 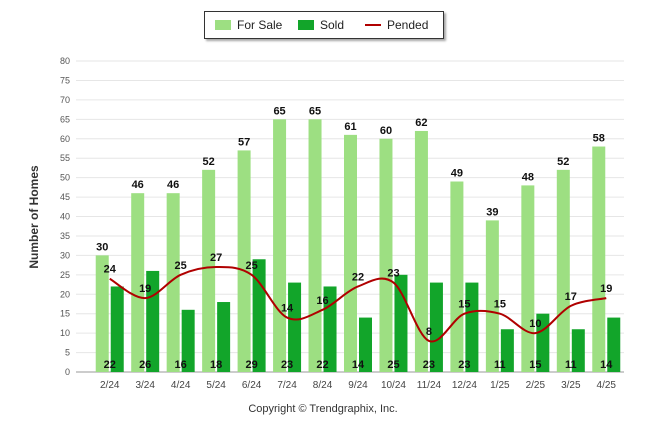 I want to click on y-tick-label: 60, so click(x=65, y=139).